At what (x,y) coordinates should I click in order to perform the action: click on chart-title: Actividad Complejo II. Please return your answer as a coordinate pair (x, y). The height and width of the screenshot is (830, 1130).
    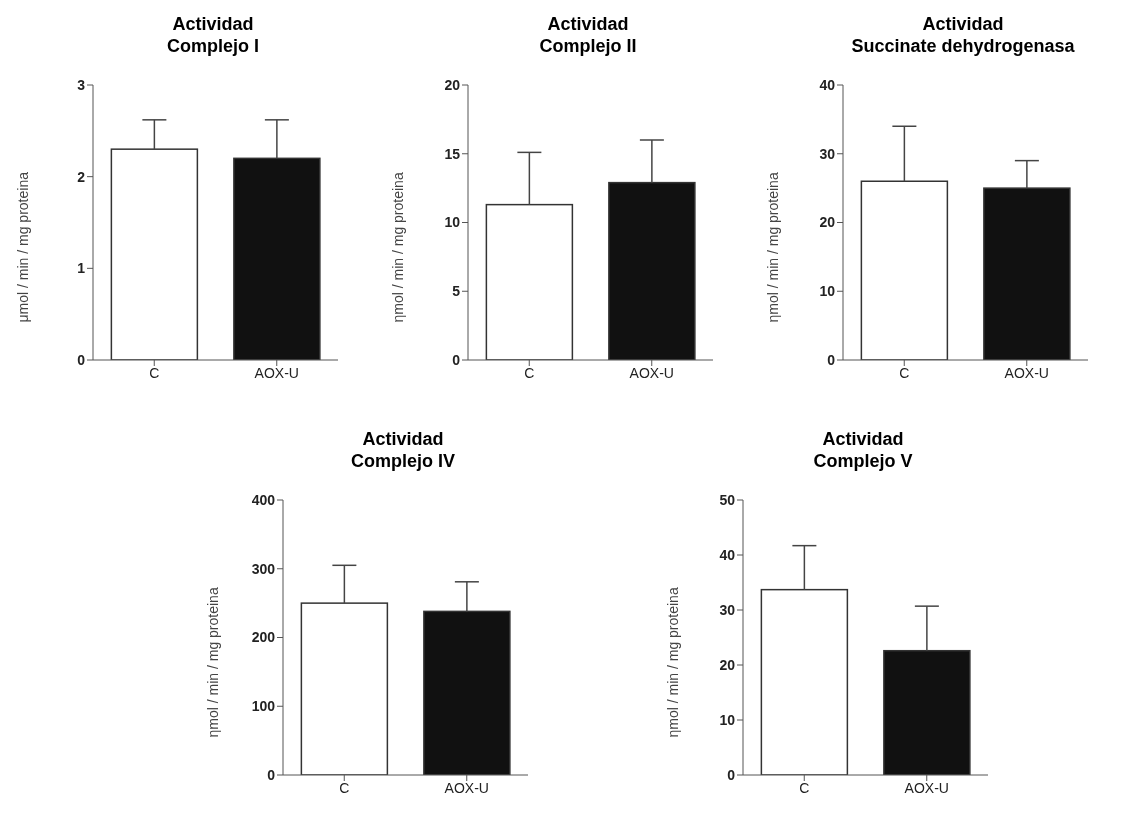
    Looking at the image, I should click on (588, 35).